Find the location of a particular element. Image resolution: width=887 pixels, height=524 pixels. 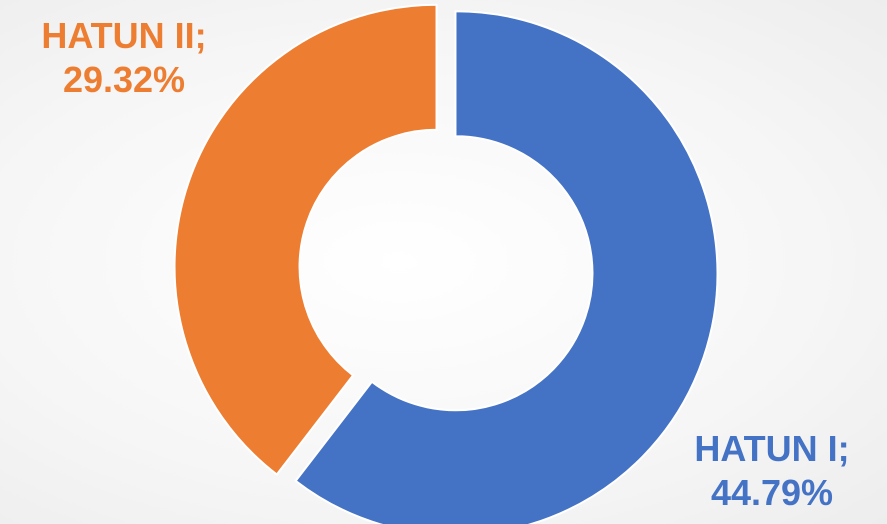

data-label-hatun-i-name: HATUN I; is located at coordinates (772, 448).